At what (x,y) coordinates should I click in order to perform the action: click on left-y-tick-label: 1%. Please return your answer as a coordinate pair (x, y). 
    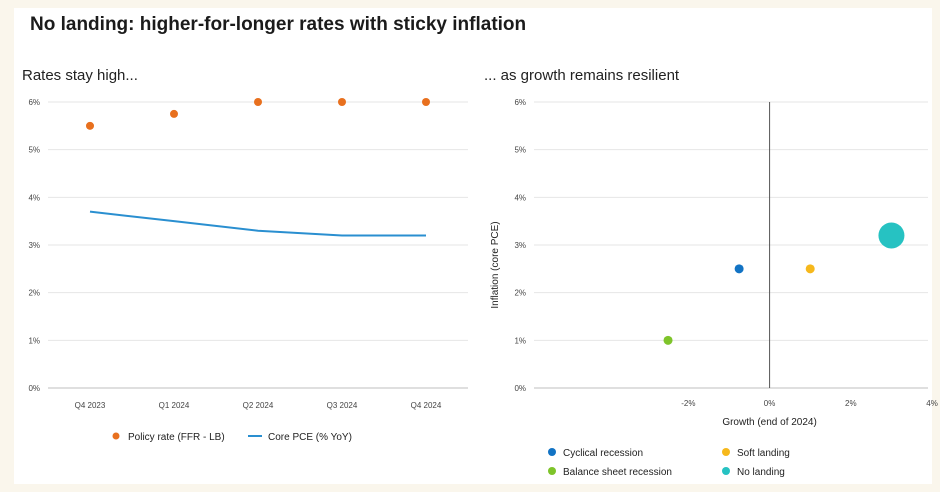
    Looking at the image, I should click on (34, 340).